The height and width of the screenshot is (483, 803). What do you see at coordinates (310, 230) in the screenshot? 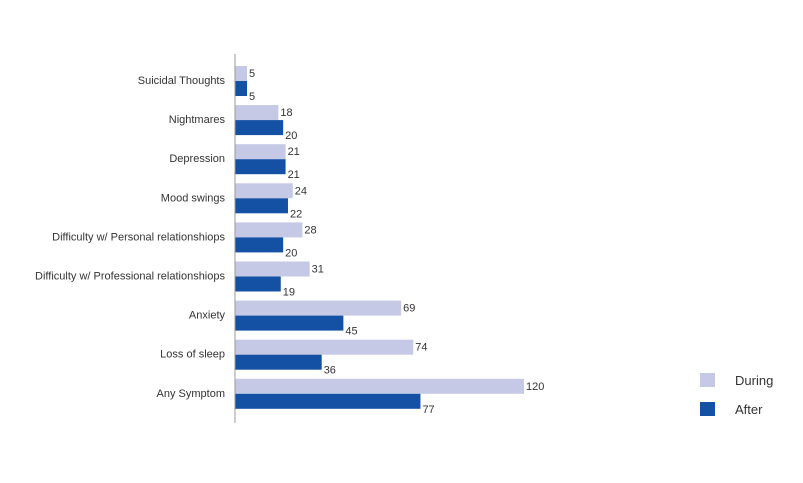
I see `data-label: 28` at bounding box center [310, 230].